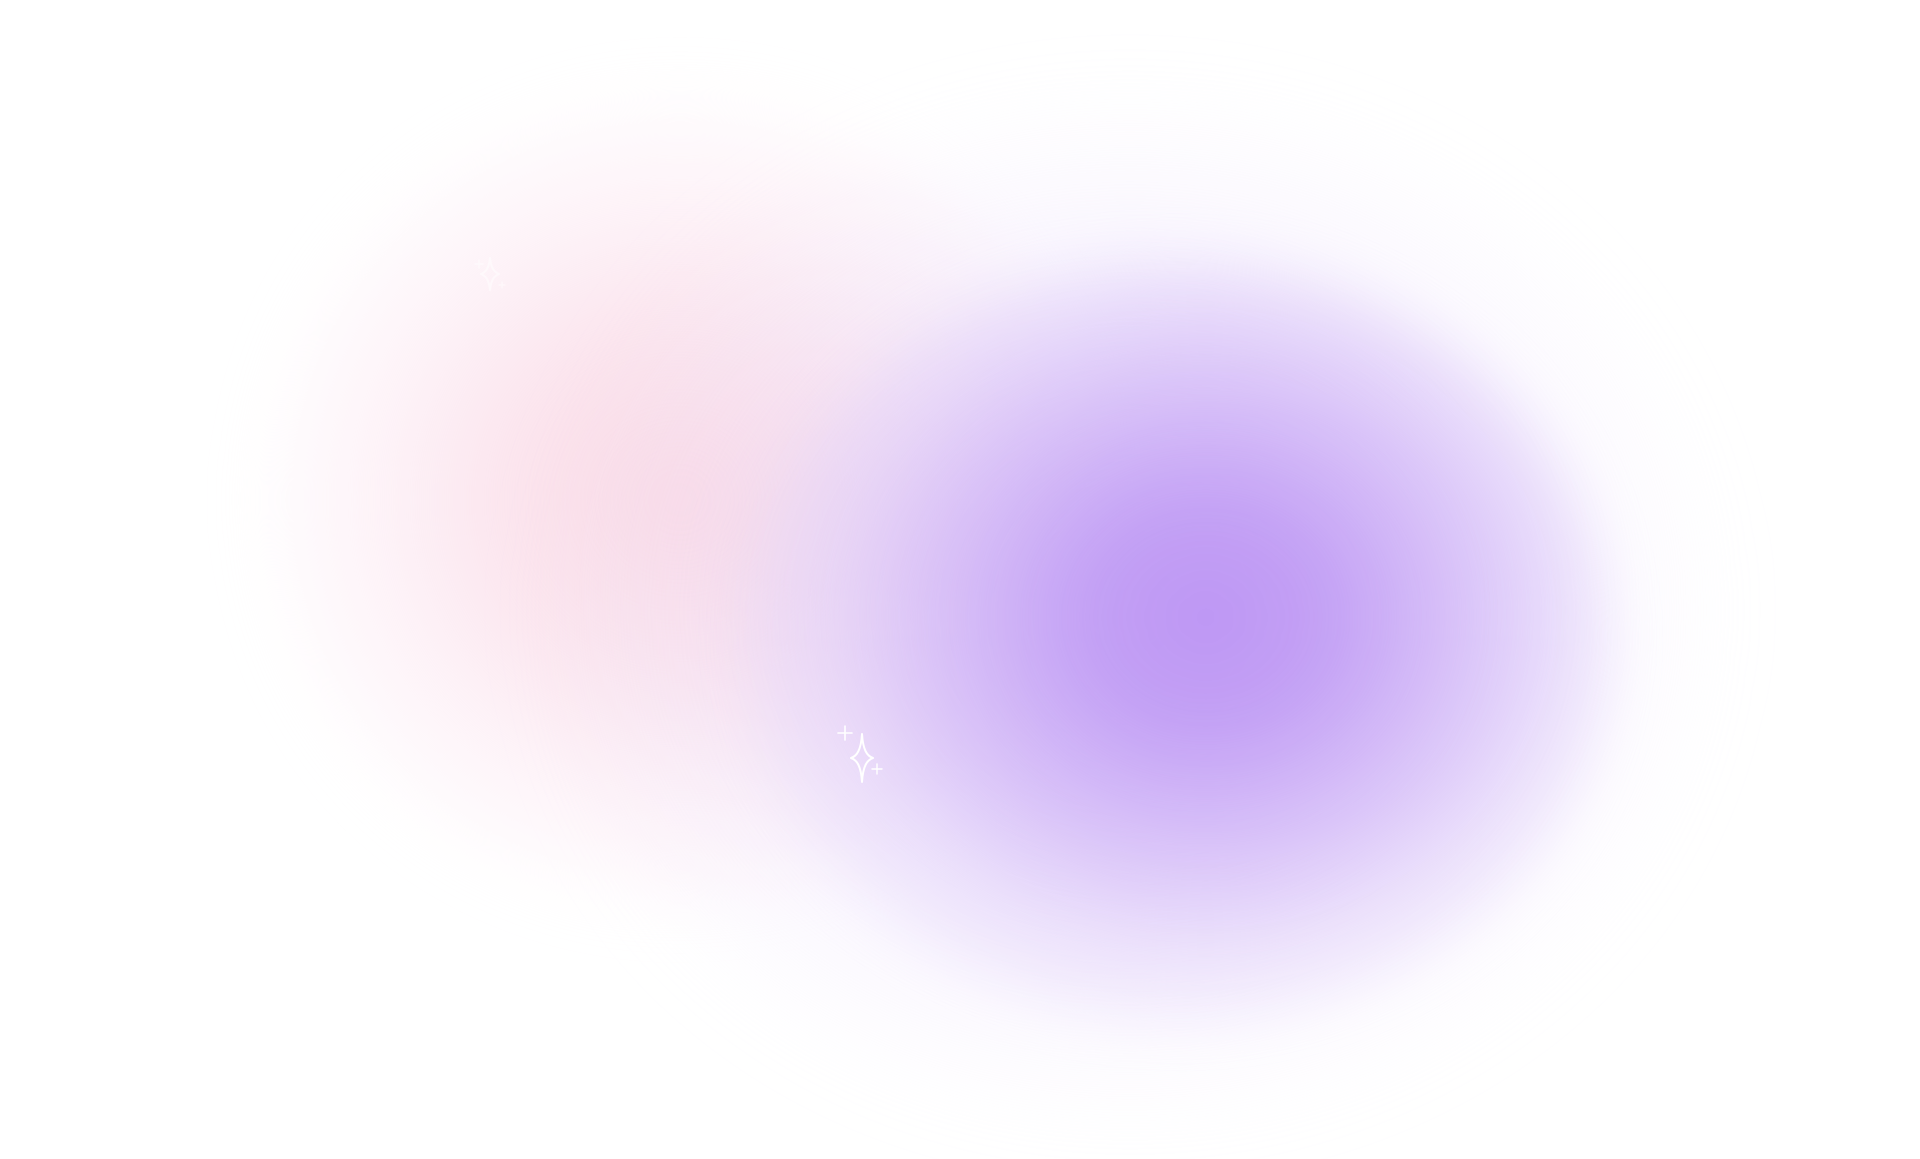  Describe the element at coordinates (490, 274) in the screenshot. I see `sparkle-small-icon` at that location.